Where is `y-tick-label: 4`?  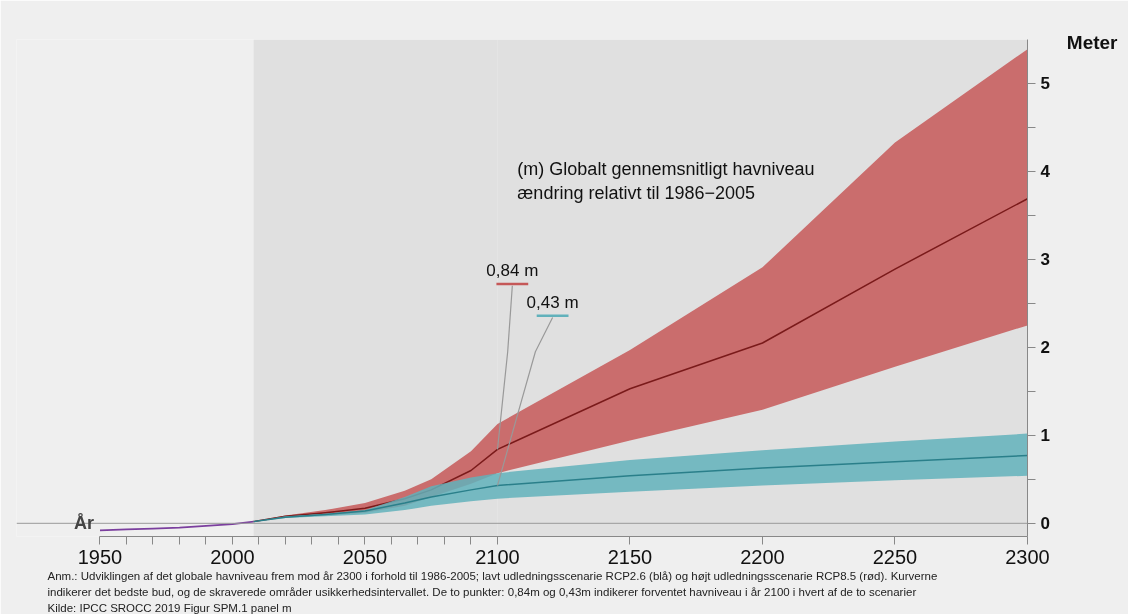
y-tick-label: 4 is located at coordinates (1045, 172).